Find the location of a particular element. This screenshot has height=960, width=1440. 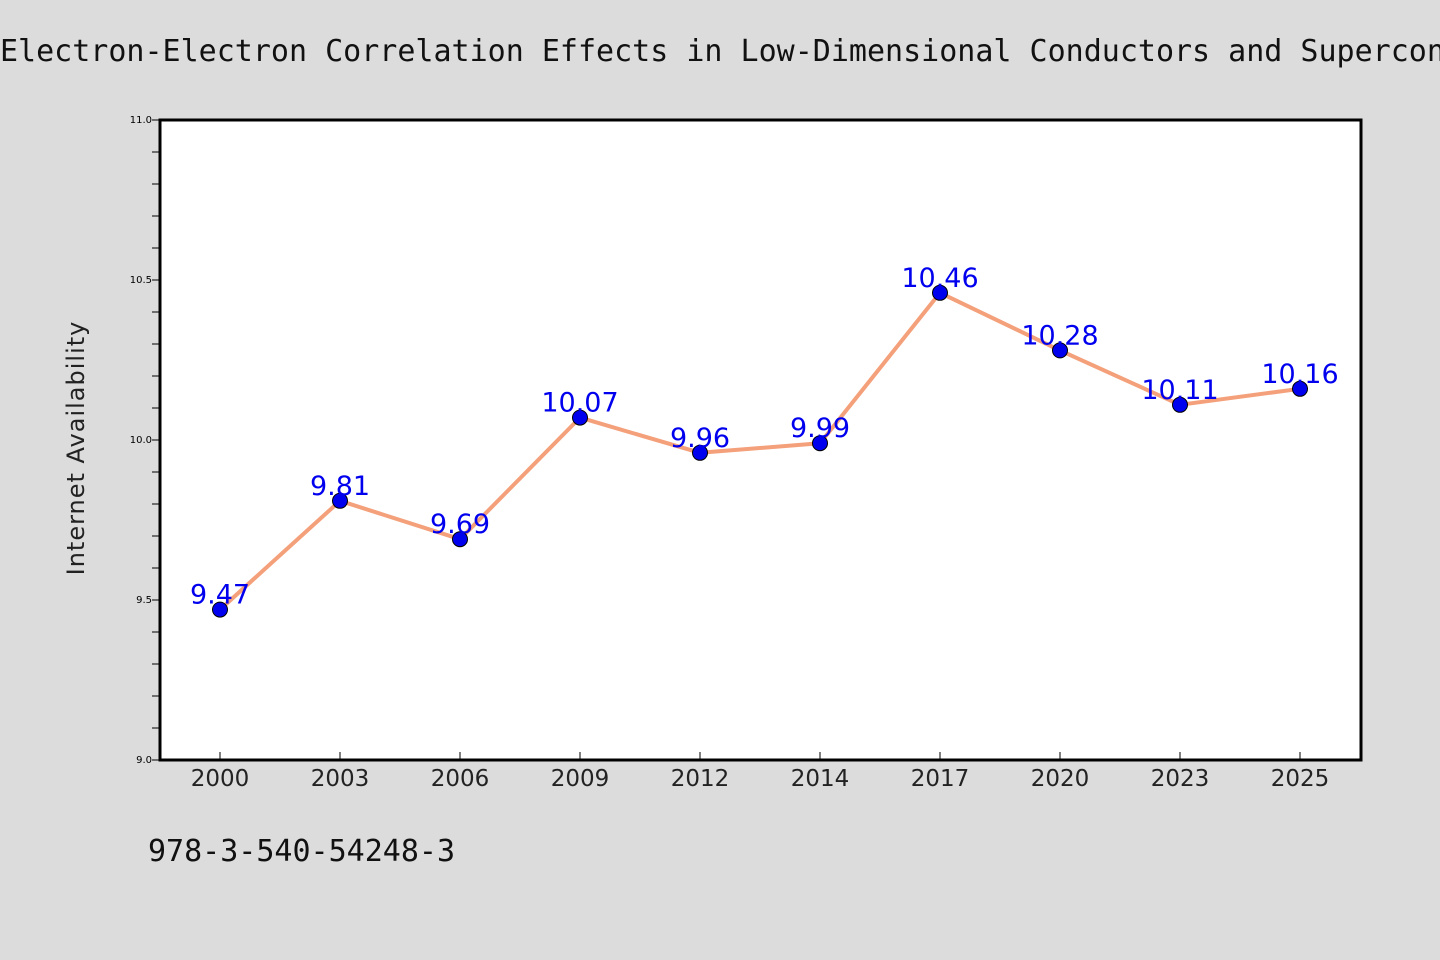

x-axis: 2000 2003 2006 2009 2012 2014 2017 2020 2023 2025 is located at coordinates (760, 772).